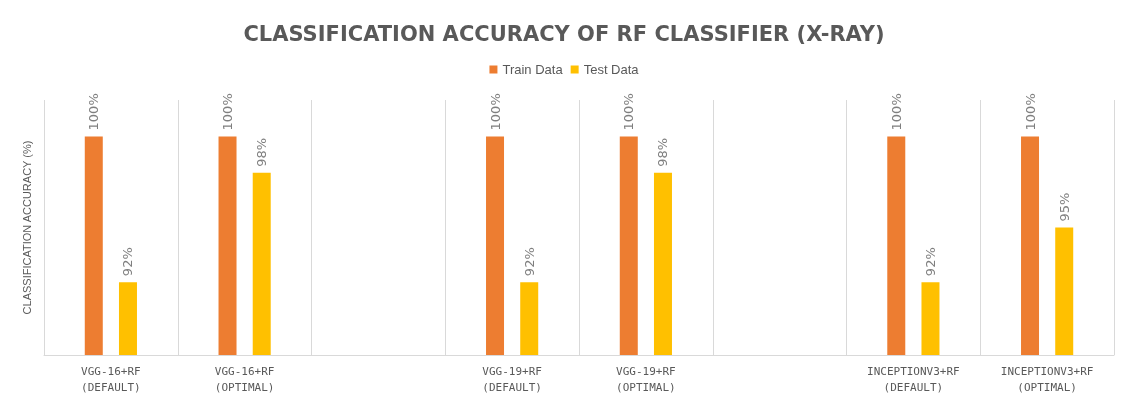  Describe the element at coordinates (533, 69) in the screenshot. I see `legend-label: Train Data` at that location.